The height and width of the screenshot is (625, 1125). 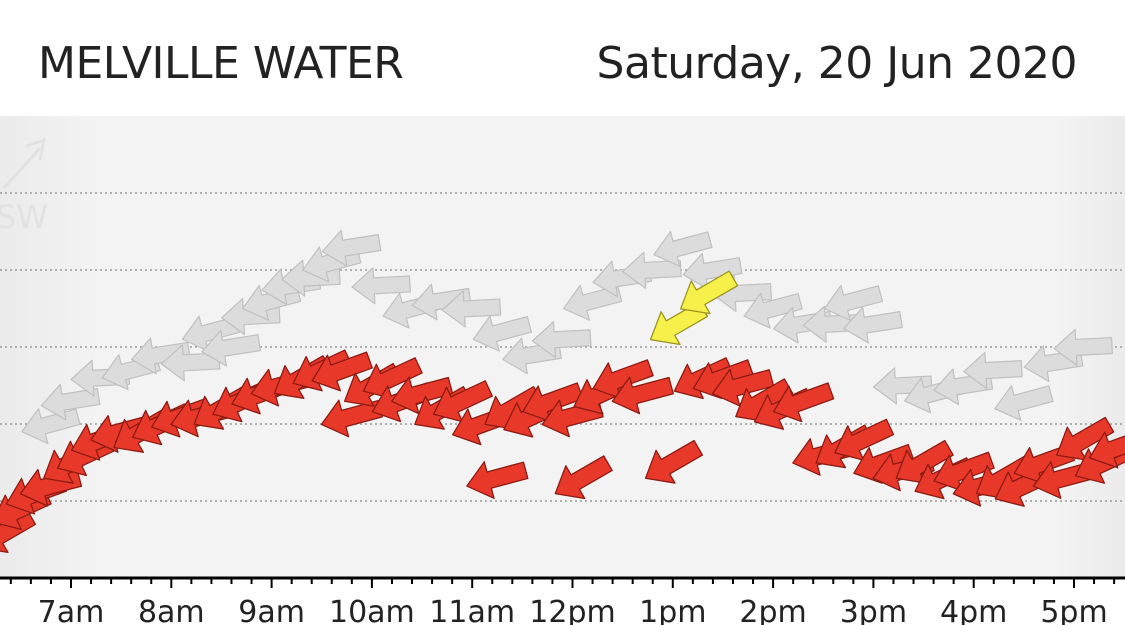 I want to click on x-tick-label: 8am, so click(x=171, y=610).